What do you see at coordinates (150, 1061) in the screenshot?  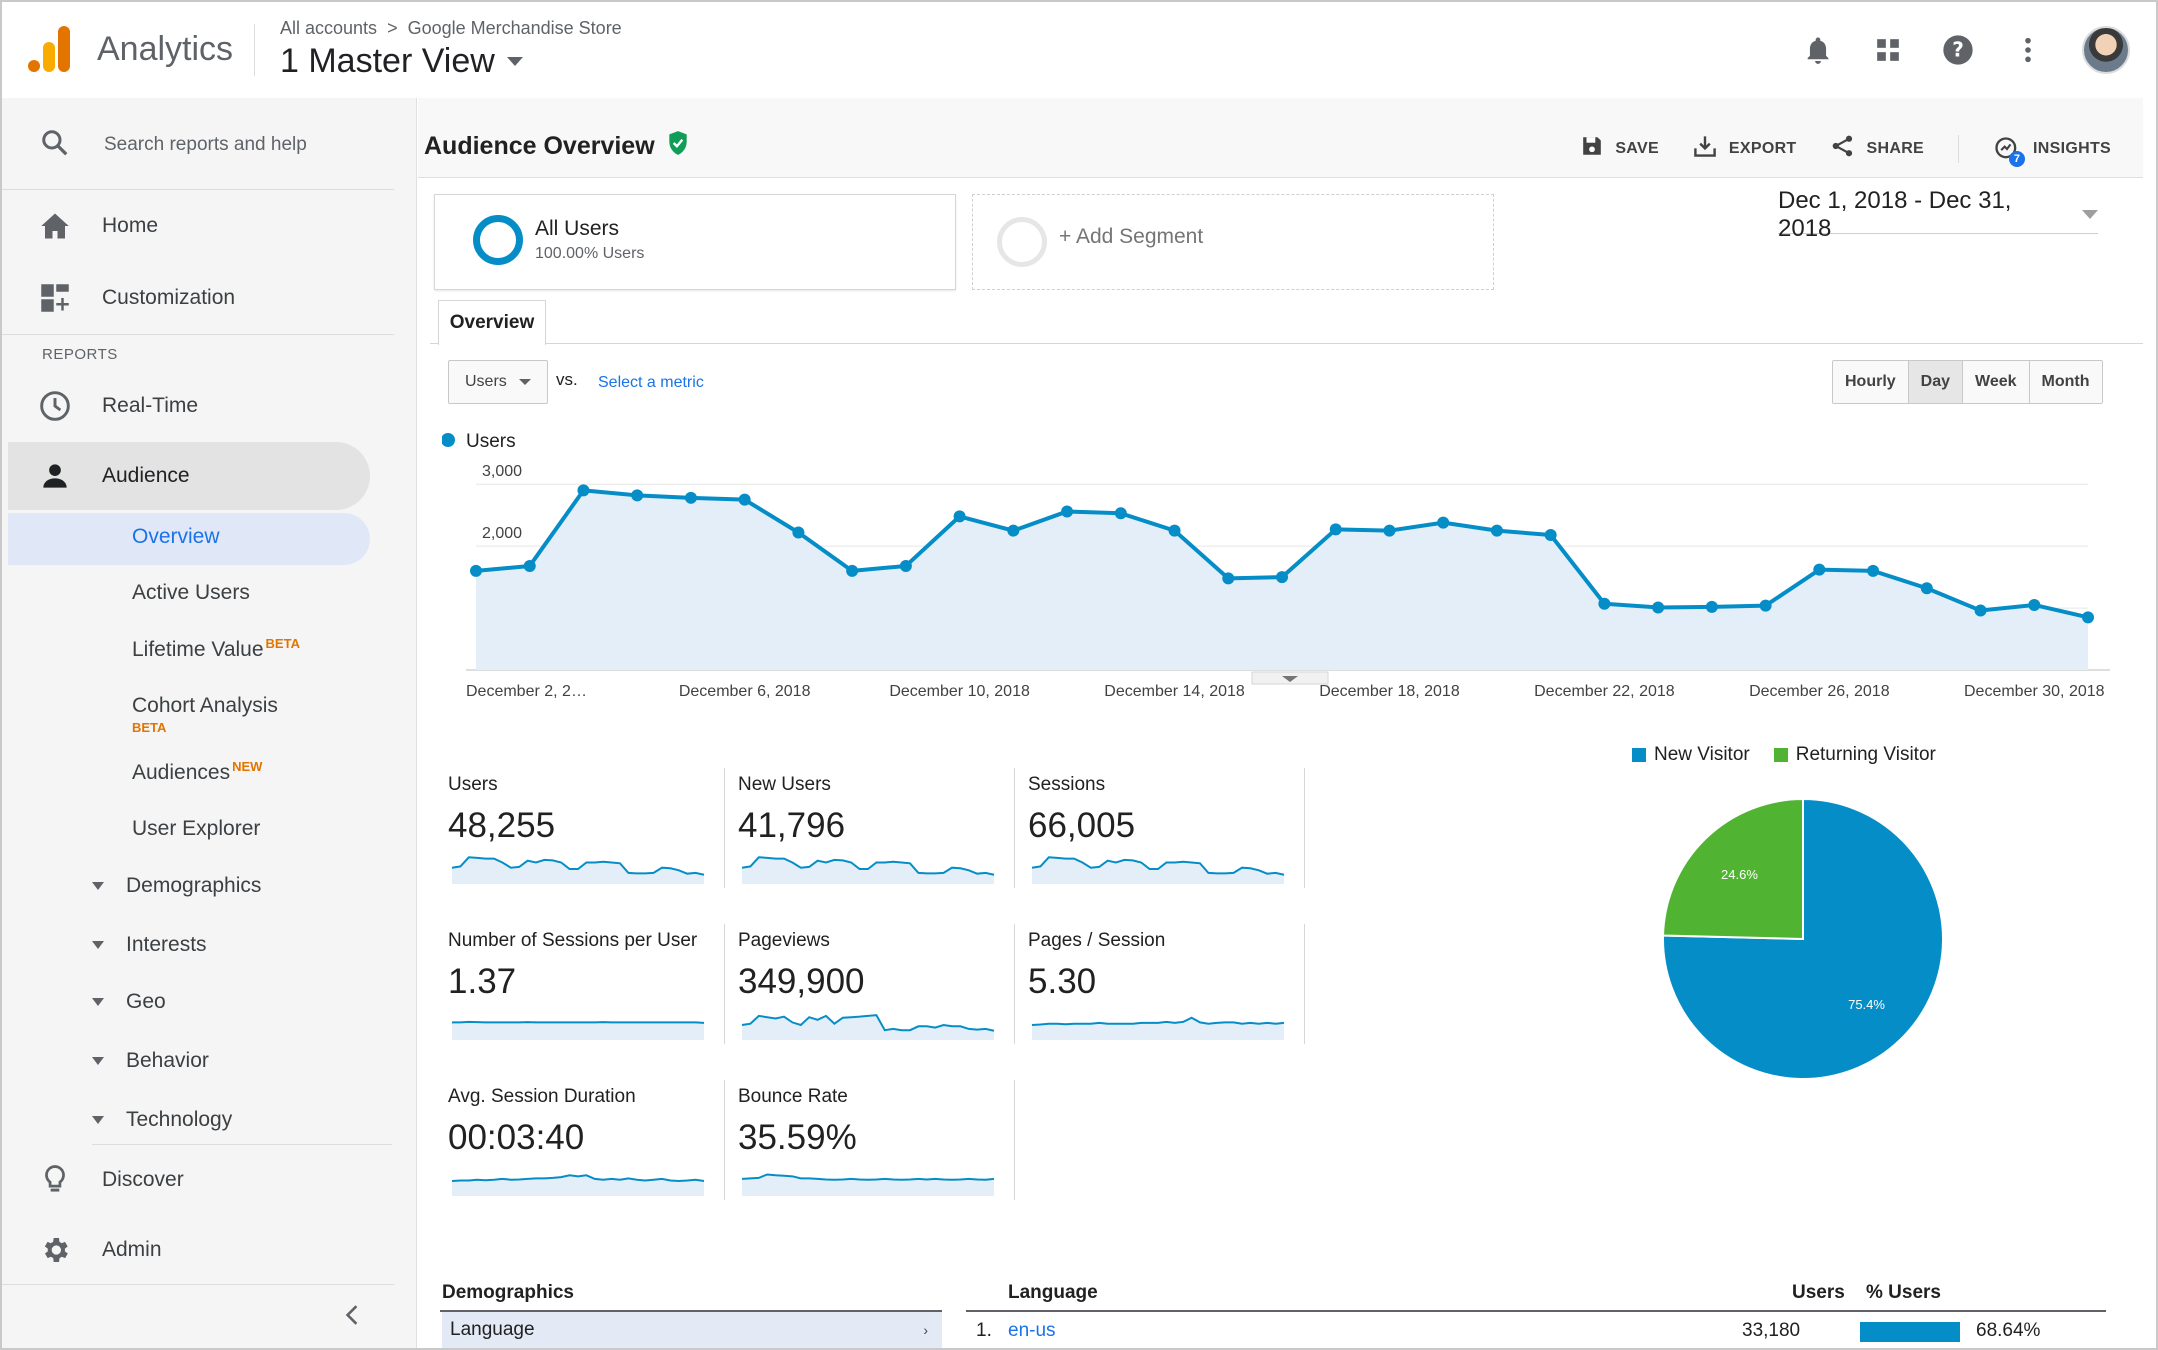 I see `sidebar-item-behavior: Behavior` at bounding box center [150, 1061].